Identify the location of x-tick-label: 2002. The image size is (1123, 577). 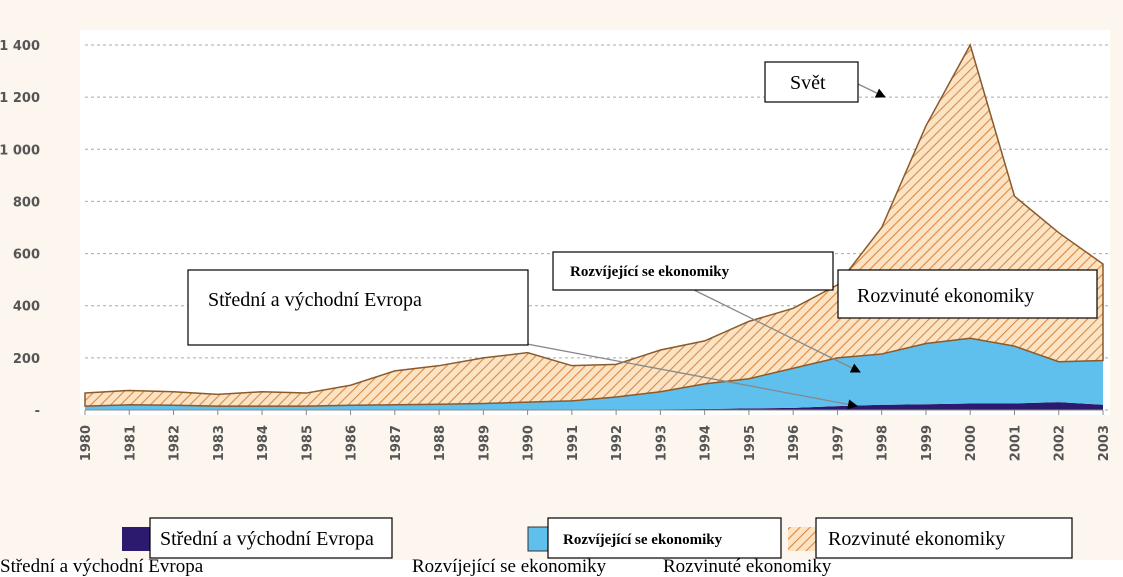
(1060, 443).